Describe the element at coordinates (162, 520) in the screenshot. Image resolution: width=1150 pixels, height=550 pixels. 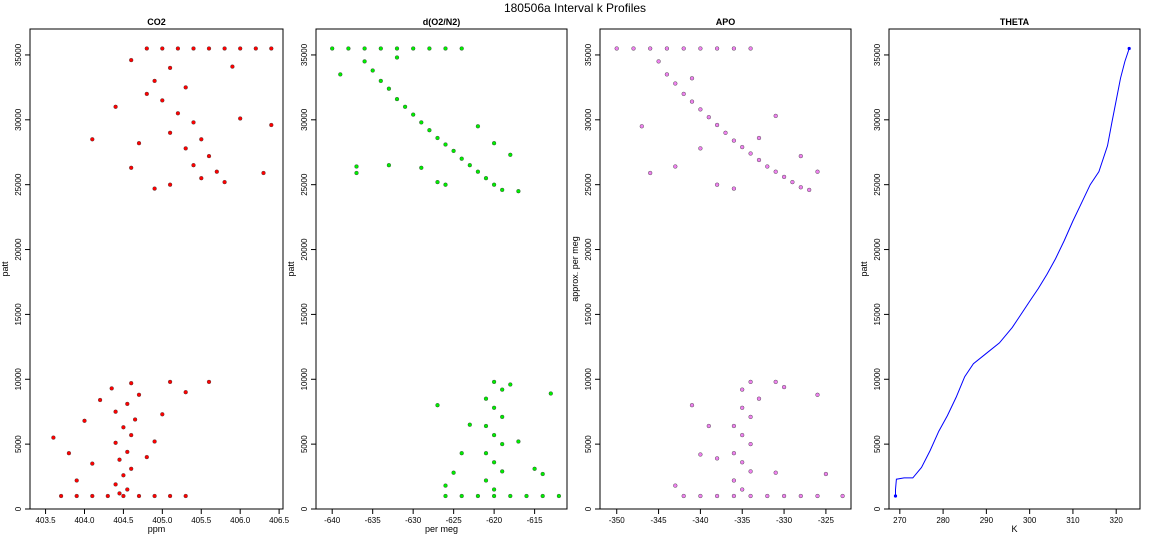
I see `x-tick-label: 405.0` at that location.